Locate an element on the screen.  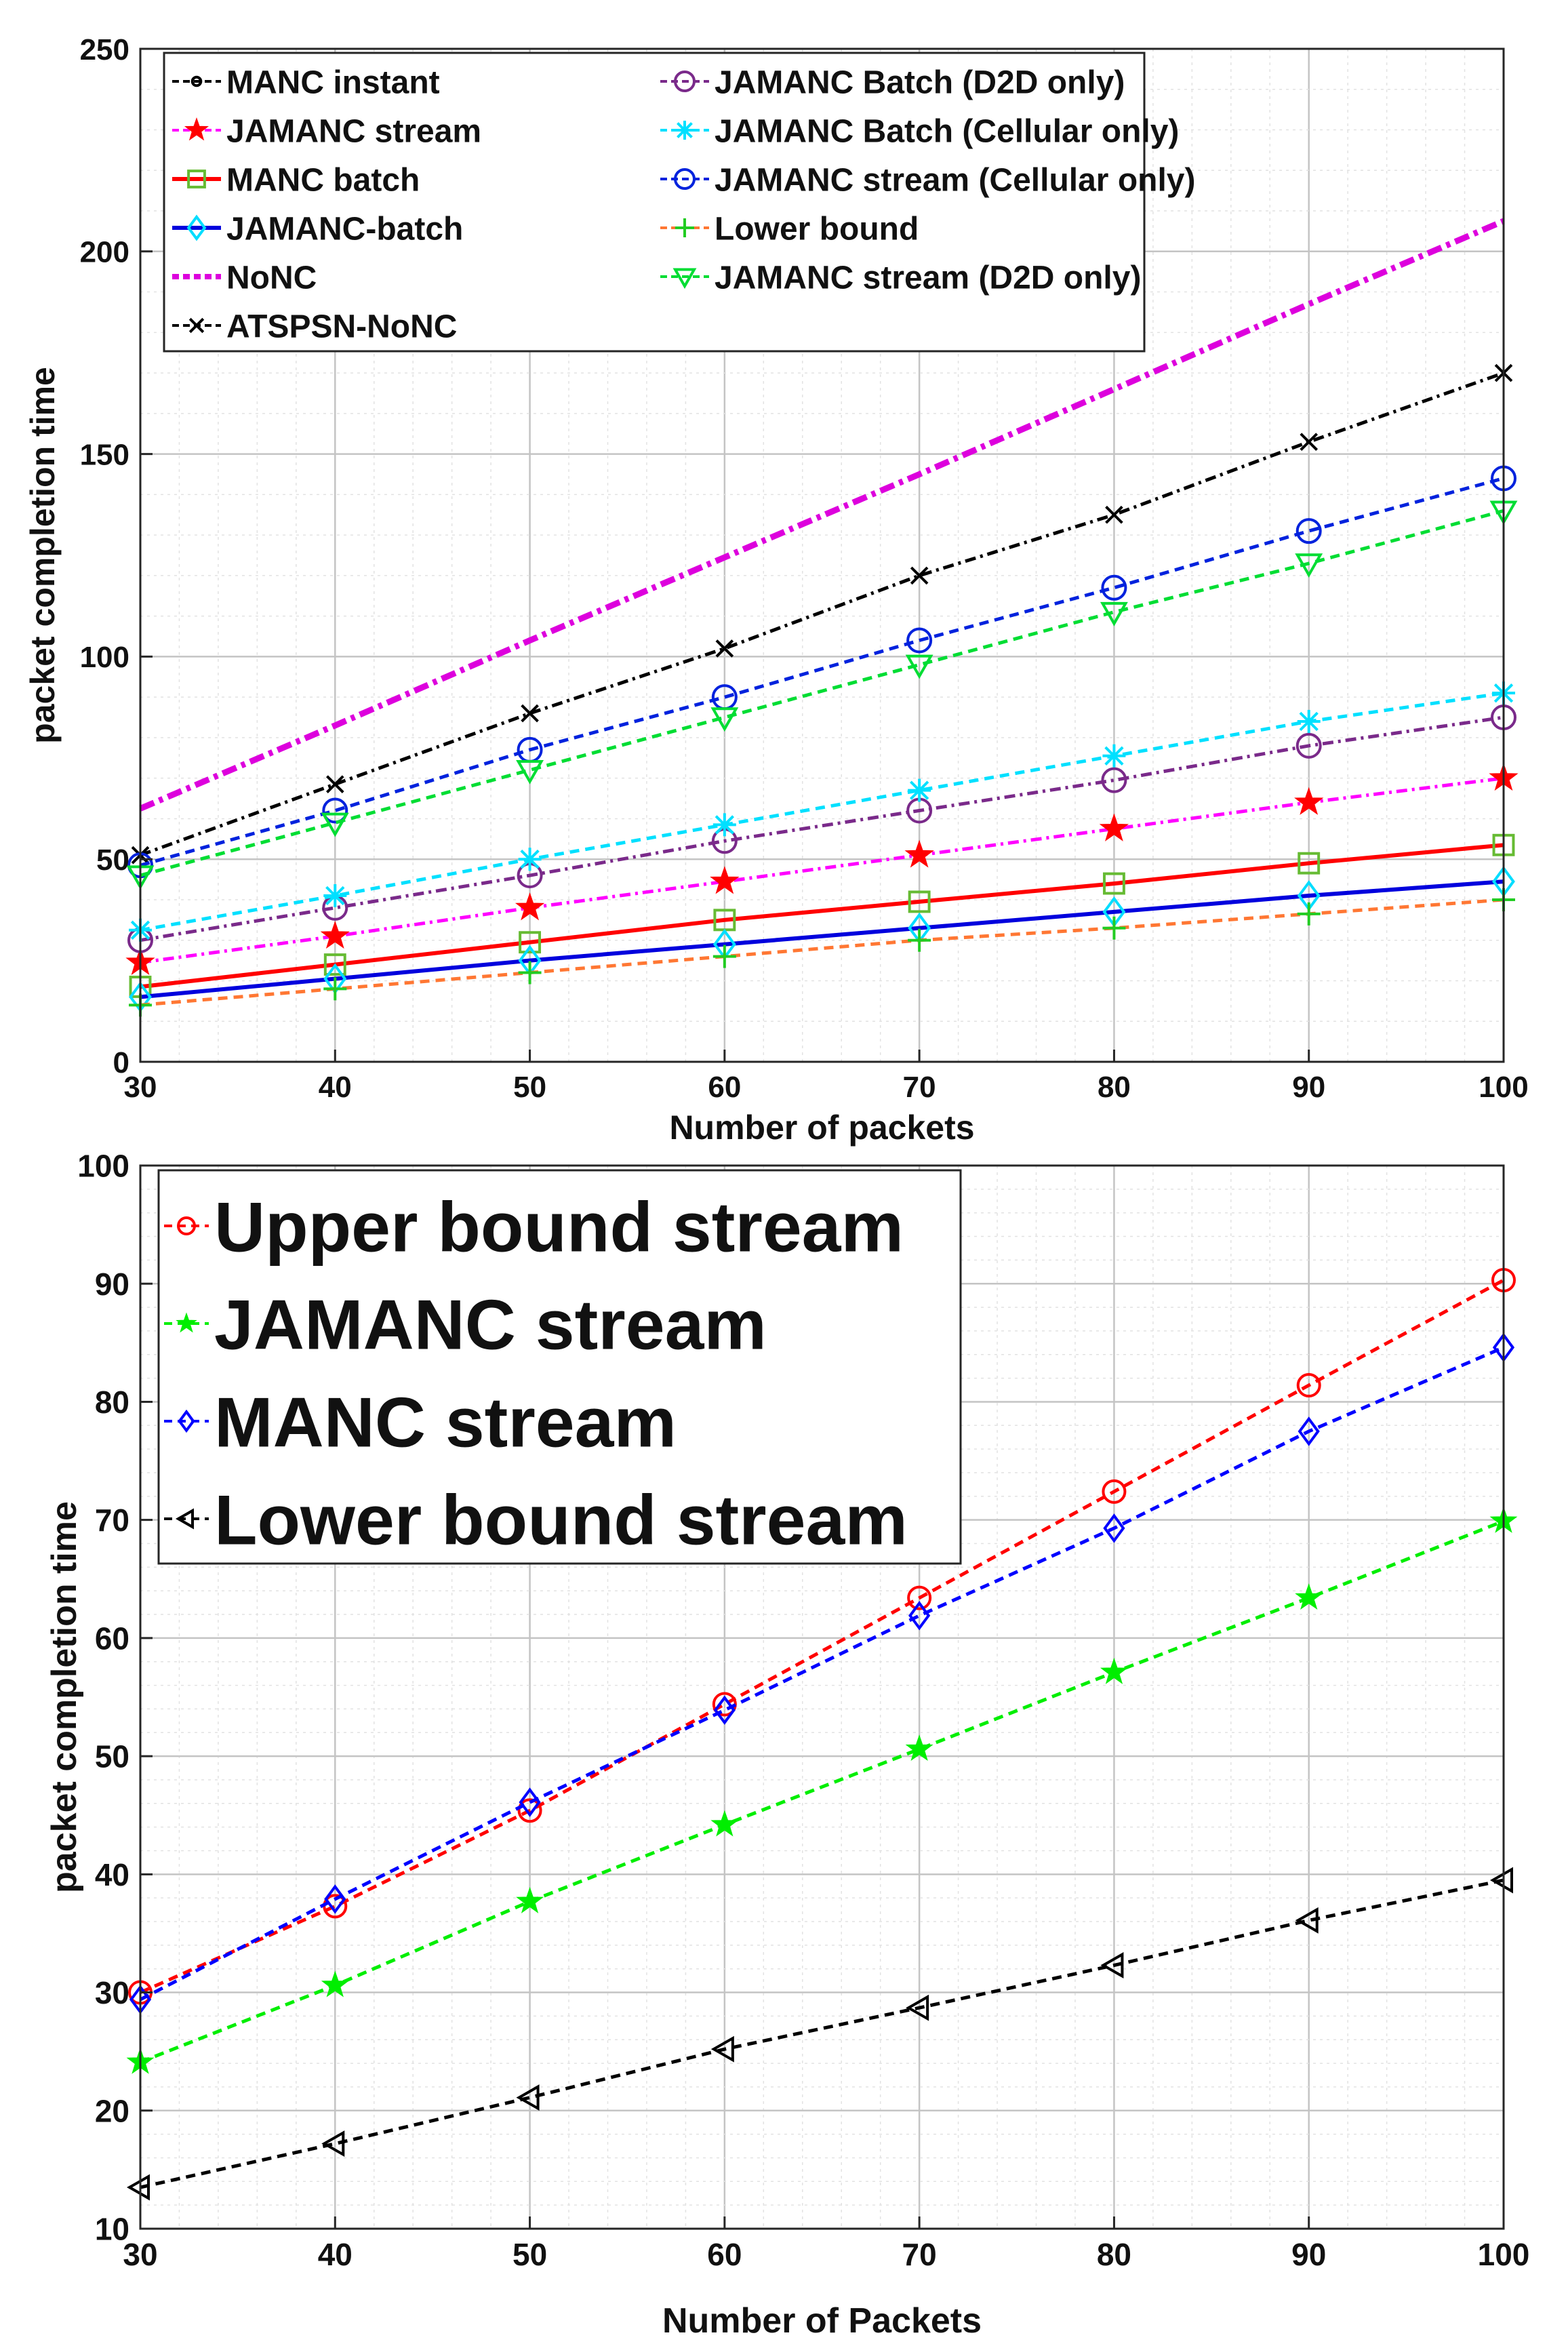
x-tick-label: 80 is located at coordinates (1114, 2254).